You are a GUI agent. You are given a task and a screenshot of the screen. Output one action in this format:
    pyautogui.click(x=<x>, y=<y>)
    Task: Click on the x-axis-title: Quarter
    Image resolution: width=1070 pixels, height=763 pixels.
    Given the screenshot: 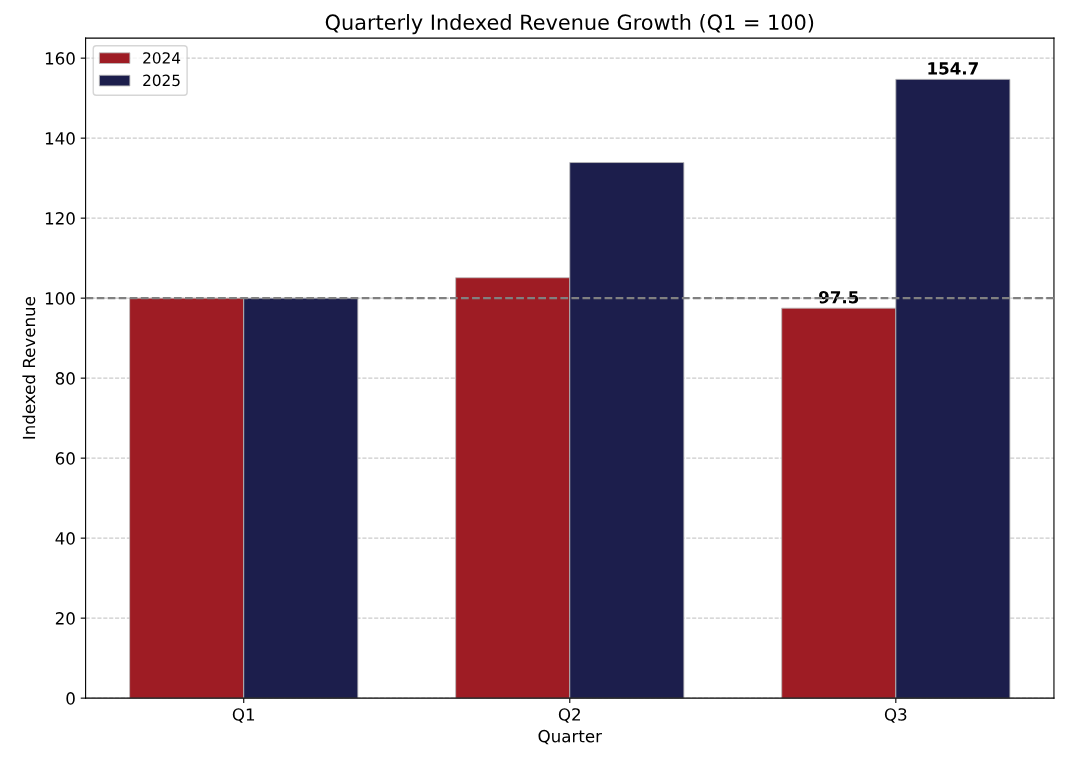 What is the action you would take?
    pyautogui.click(x=570, y=737)
    